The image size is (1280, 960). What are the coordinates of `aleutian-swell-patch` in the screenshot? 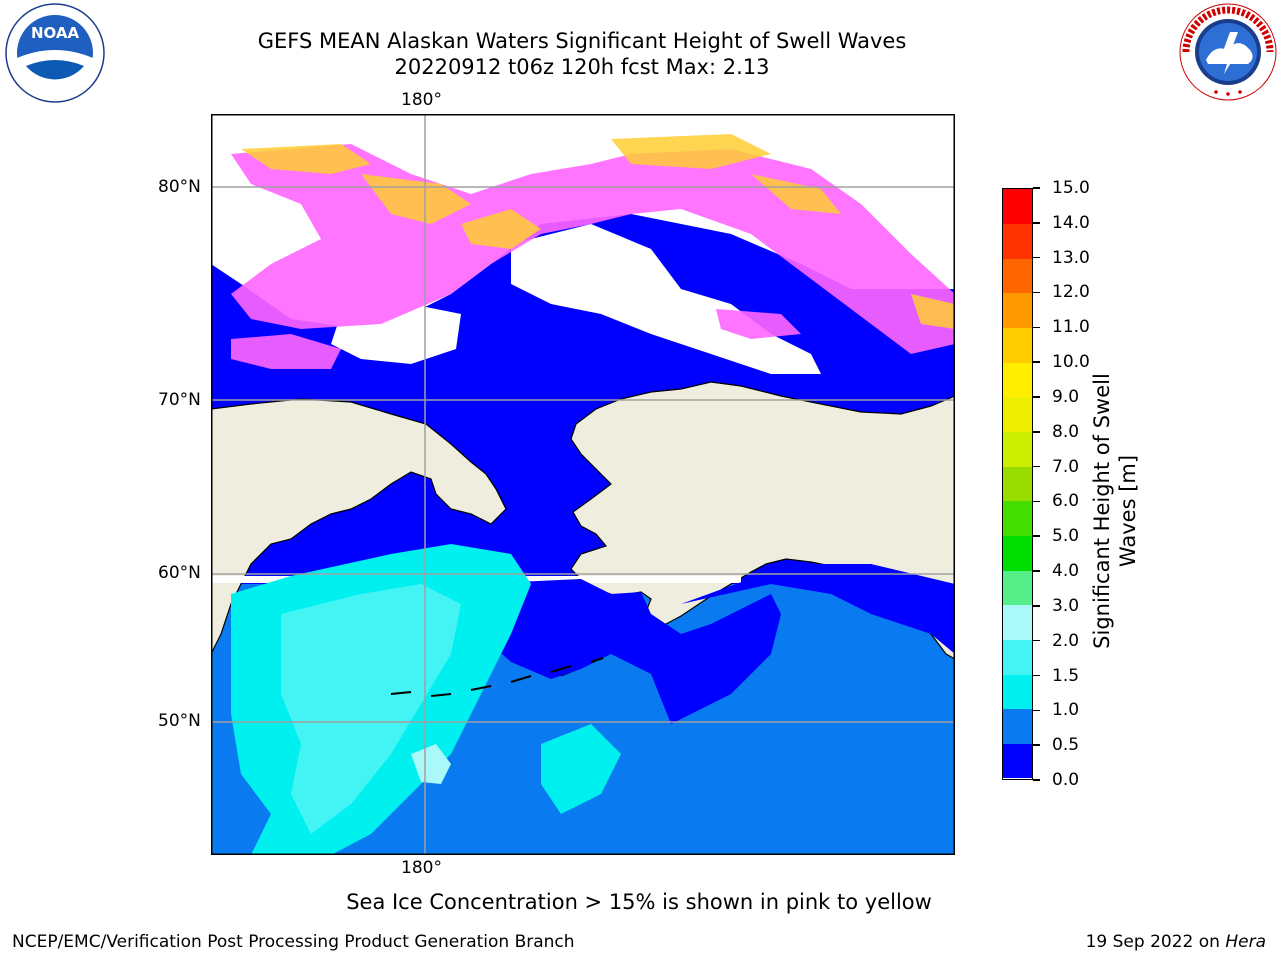 It's located at (581, 769).